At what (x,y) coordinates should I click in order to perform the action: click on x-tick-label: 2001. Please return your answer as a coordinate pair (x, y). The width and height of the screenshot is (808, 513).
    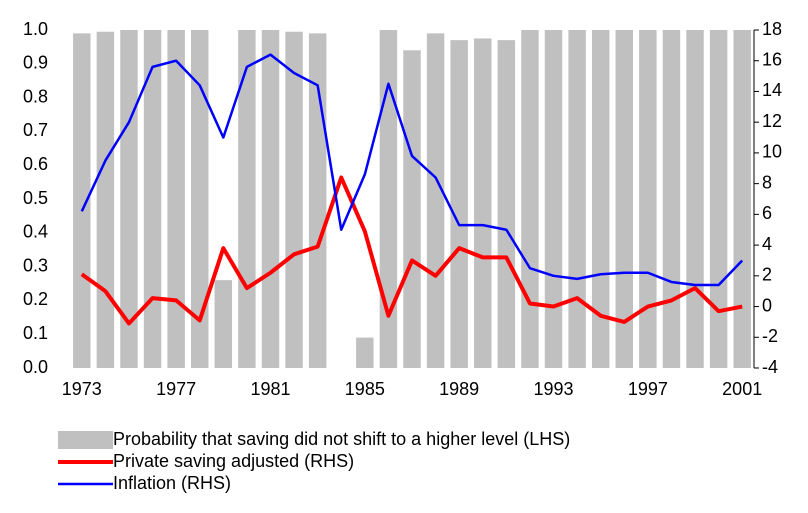
    Looking at the image, I should click on (742, 389).